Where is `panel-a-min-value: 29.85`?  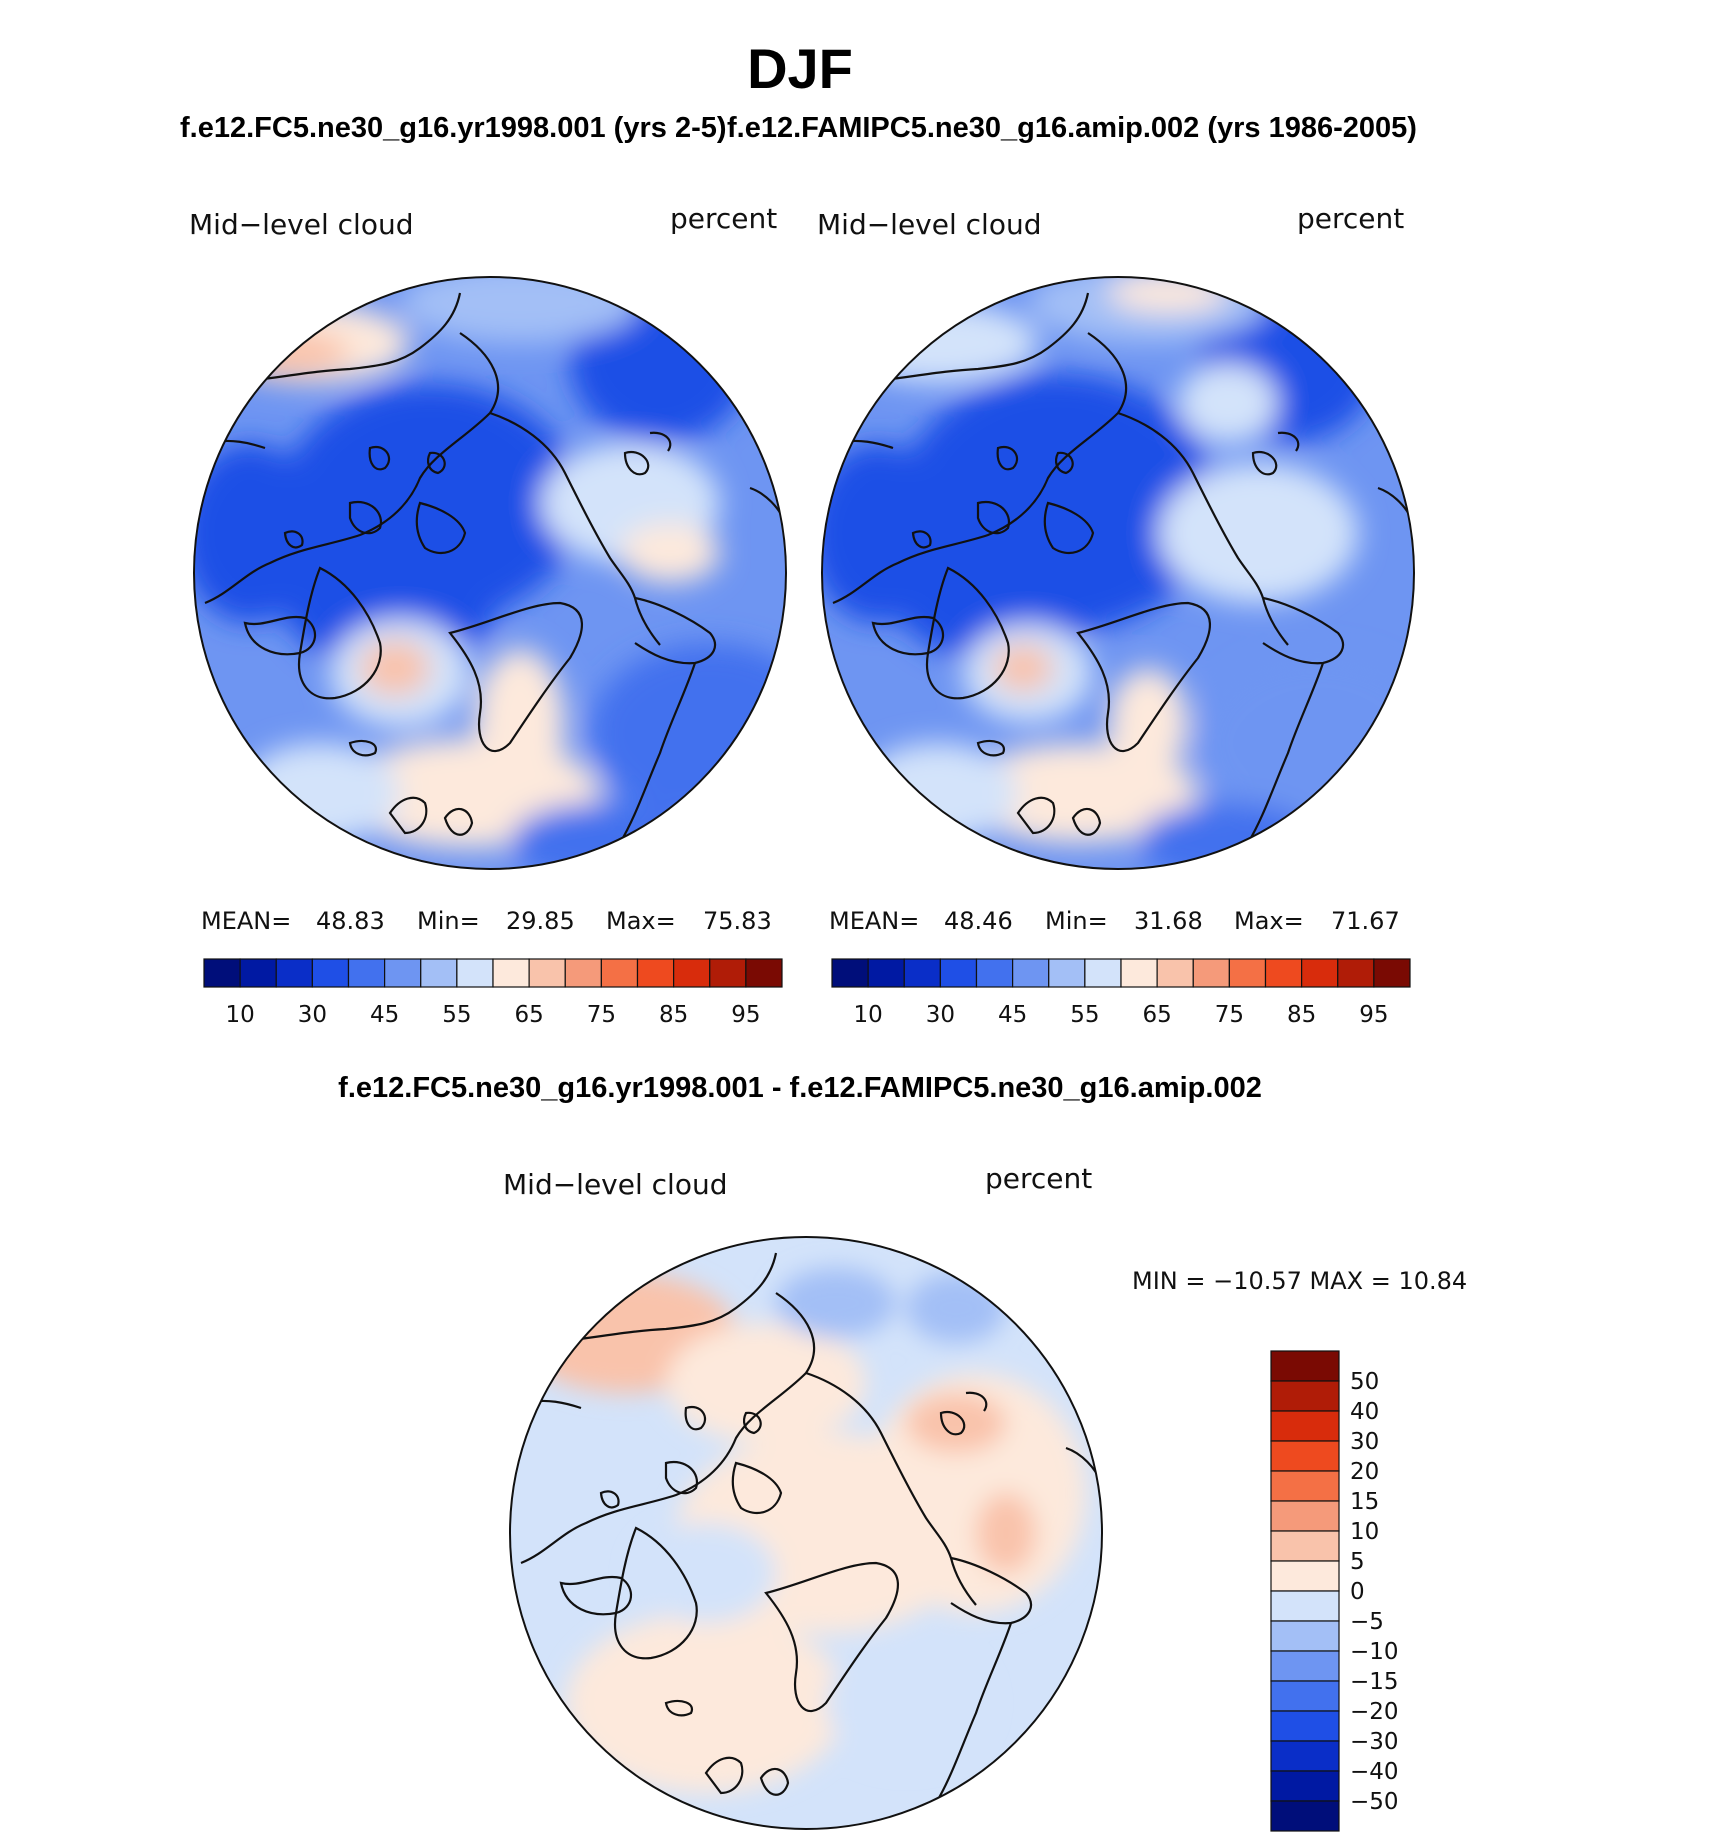
panel-a-min-value: 29.85 is located at coordinates (540, 921).